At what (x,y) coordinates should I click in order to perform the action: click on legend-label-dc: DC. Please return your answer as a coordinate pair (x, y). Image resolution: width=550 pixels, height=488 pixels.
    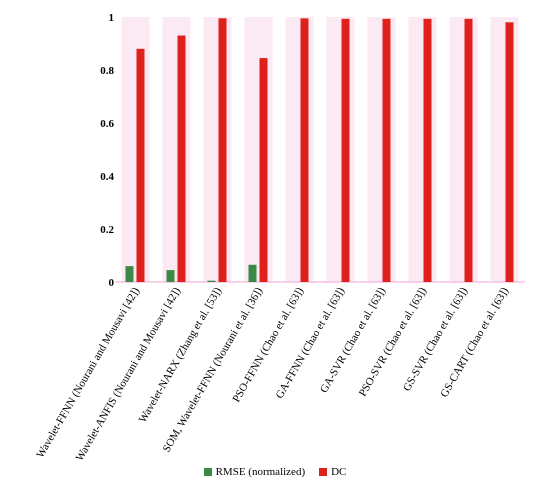
    Looking at the image, I should click on (338, 472).